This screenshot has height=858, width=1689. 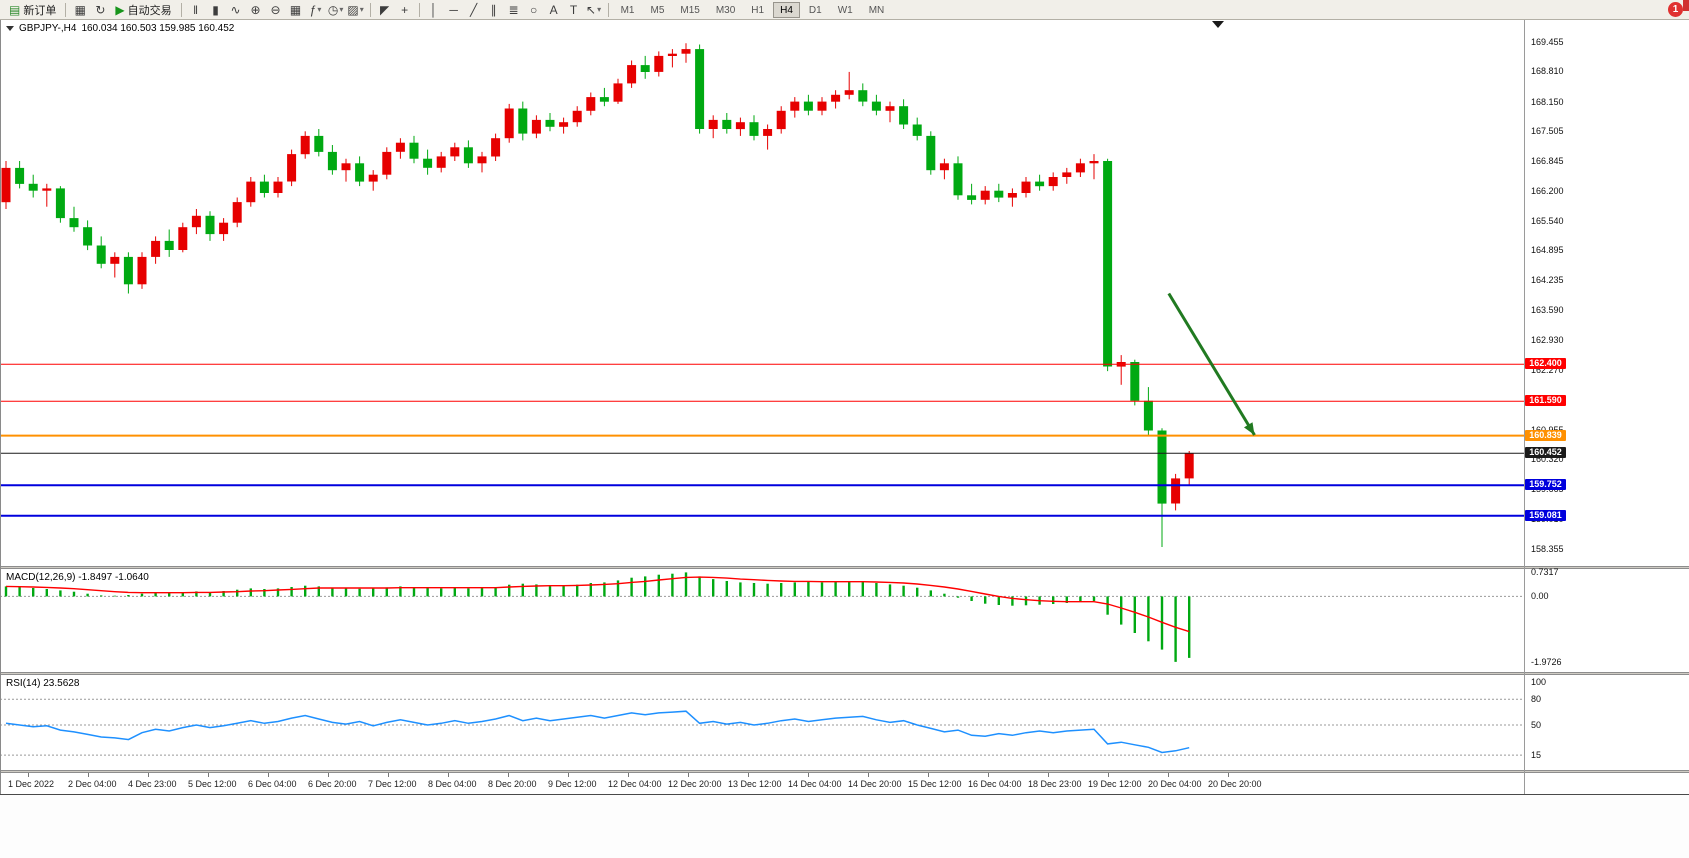 I want to click on rsi-axis-label: 15, so click(x=1536, y=755).